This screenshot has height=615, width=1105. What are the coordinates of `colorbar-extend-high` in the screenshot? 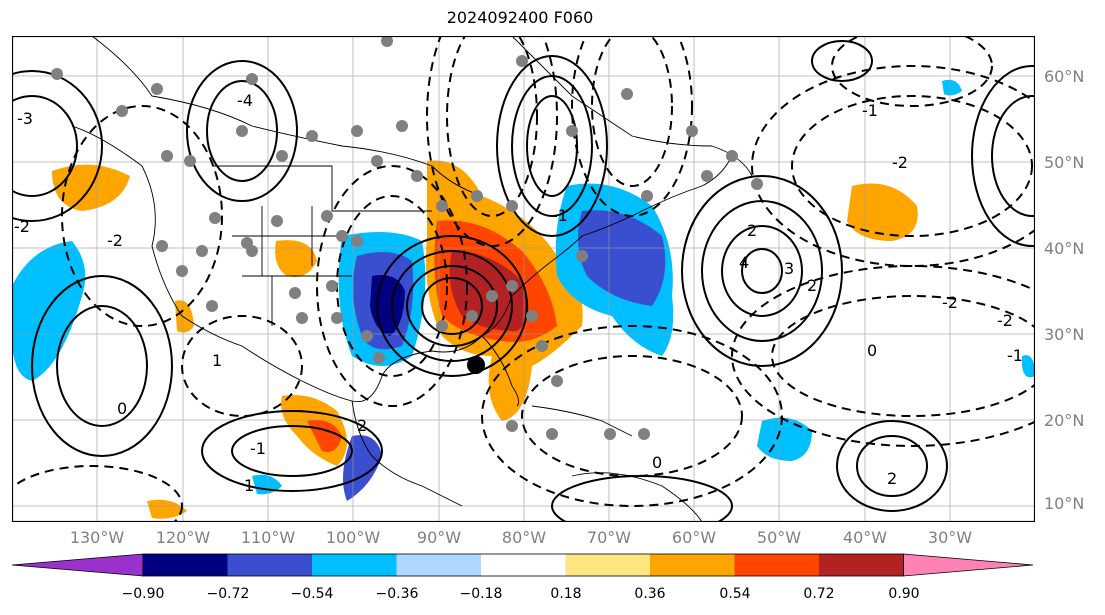 It's located at (968, 565).